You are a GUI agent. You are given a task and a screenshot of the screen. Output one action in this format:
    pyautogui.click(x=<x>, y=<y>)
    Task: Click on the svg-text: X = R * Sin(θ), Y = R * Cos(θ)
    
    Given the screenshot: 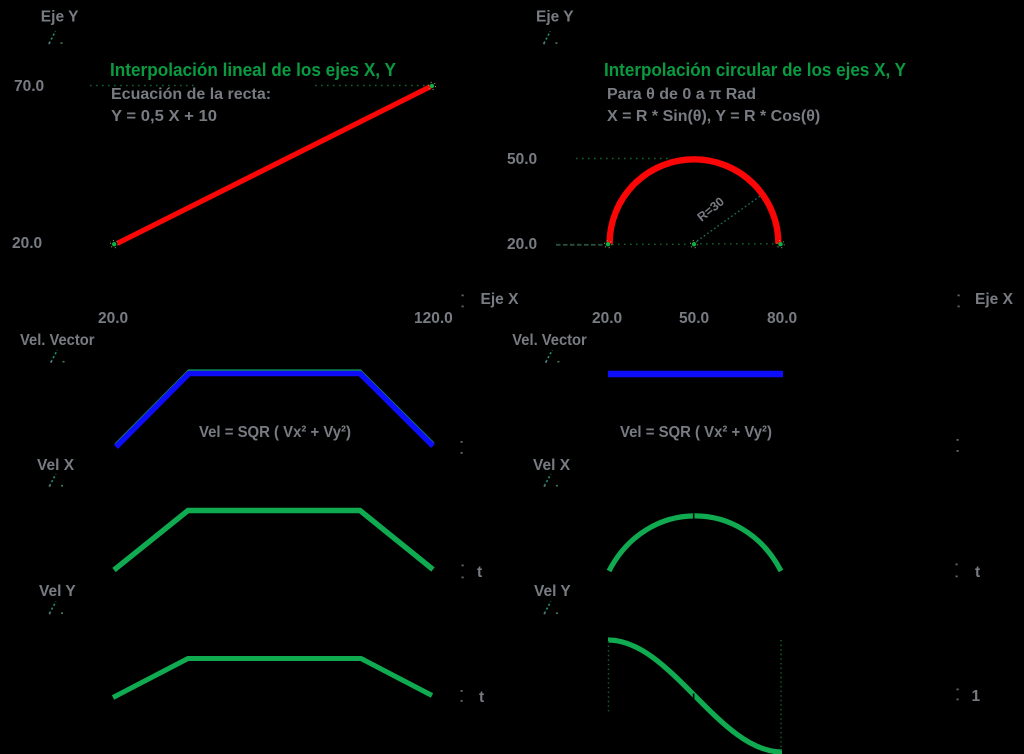 What is the action you would take?
    pyautogui.click(x=713, y=116)
    